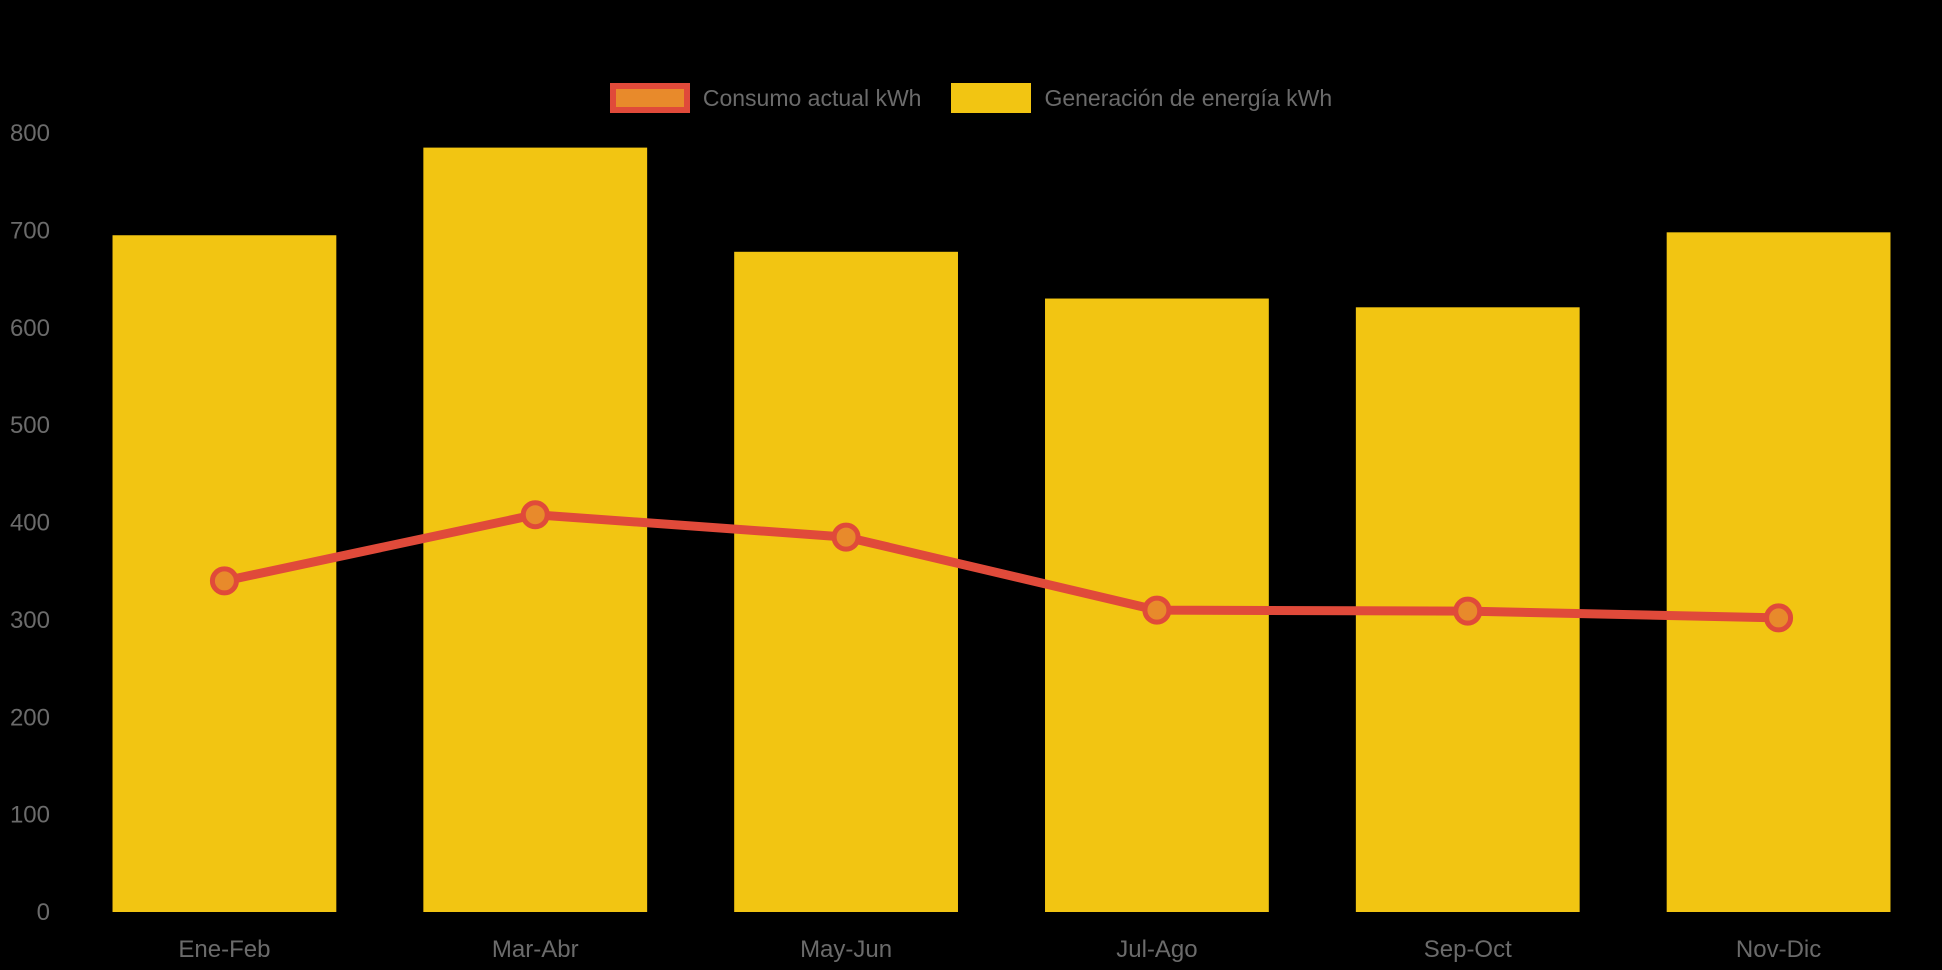  I want to click on data-point-sep-oct, so click(1468, 611).